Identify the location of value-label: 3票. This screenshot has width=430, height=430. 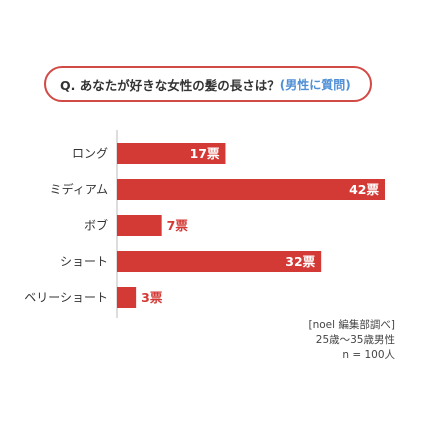
(152, 297).